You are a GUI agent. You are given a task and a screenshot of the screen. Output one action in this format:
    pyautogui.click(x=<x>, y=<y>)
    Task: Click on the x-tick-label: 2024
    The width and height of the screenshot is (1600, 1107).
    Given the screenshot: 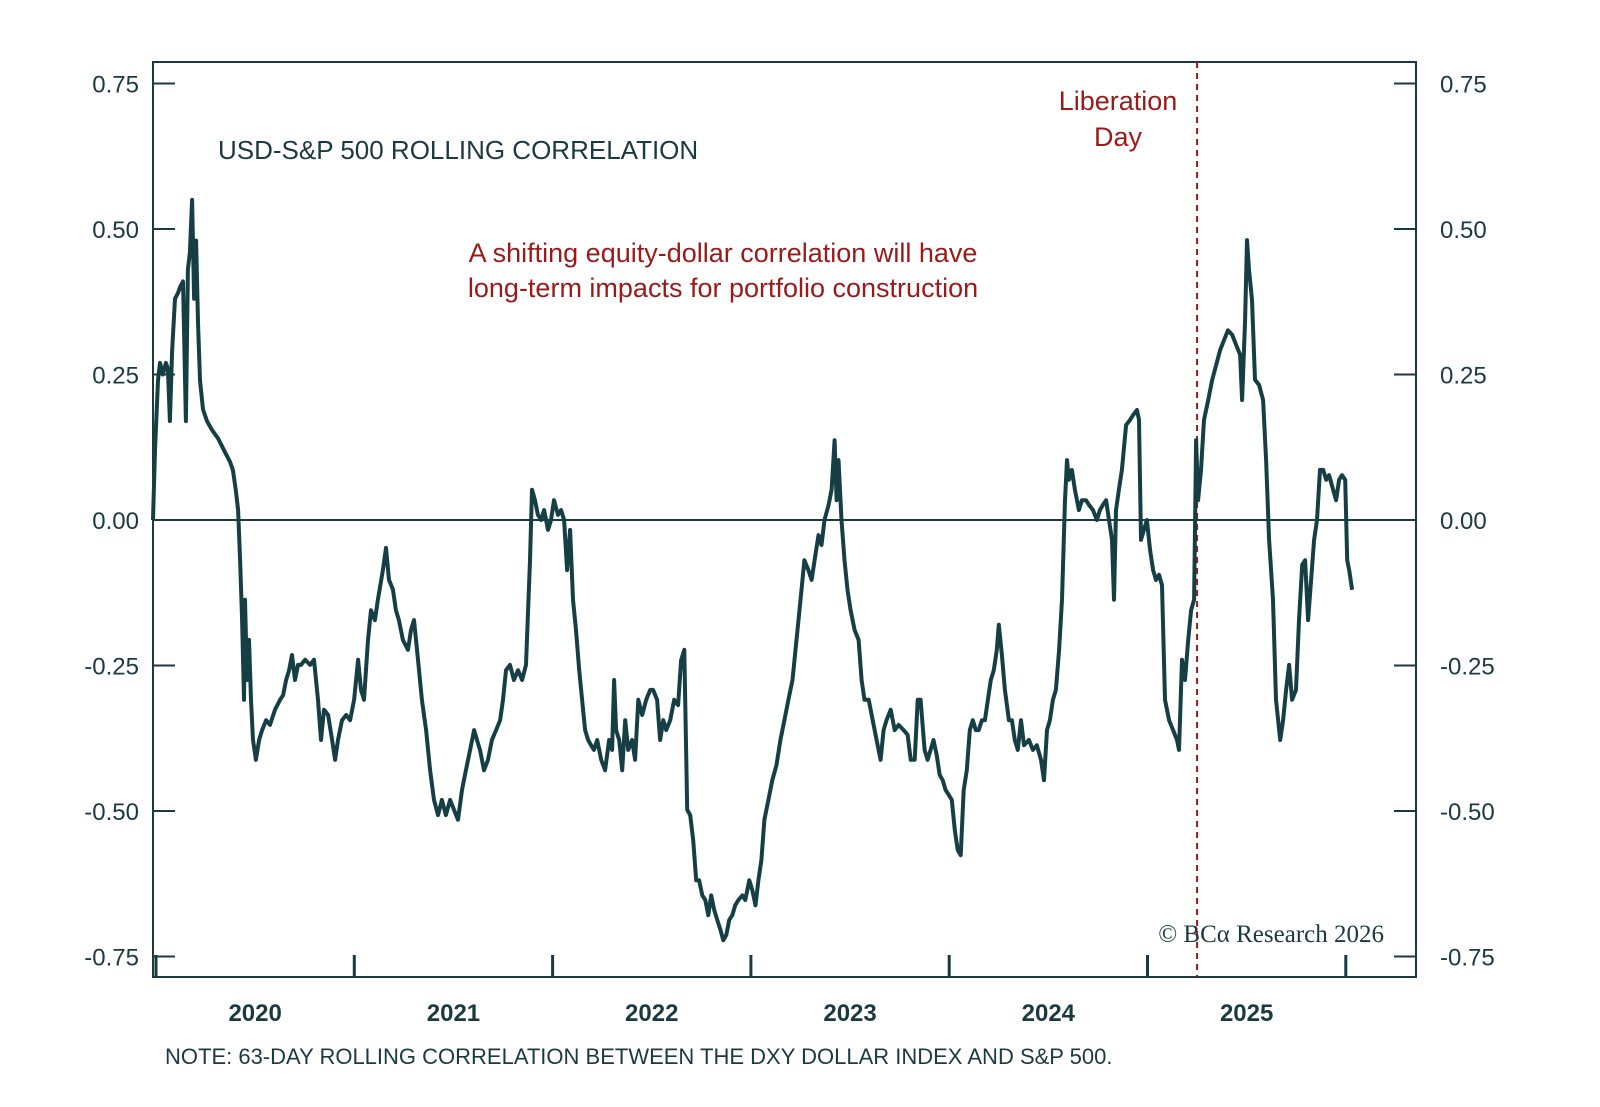 What is the action you would take?
    pyautogui.click(x=1049, y=1013)
    